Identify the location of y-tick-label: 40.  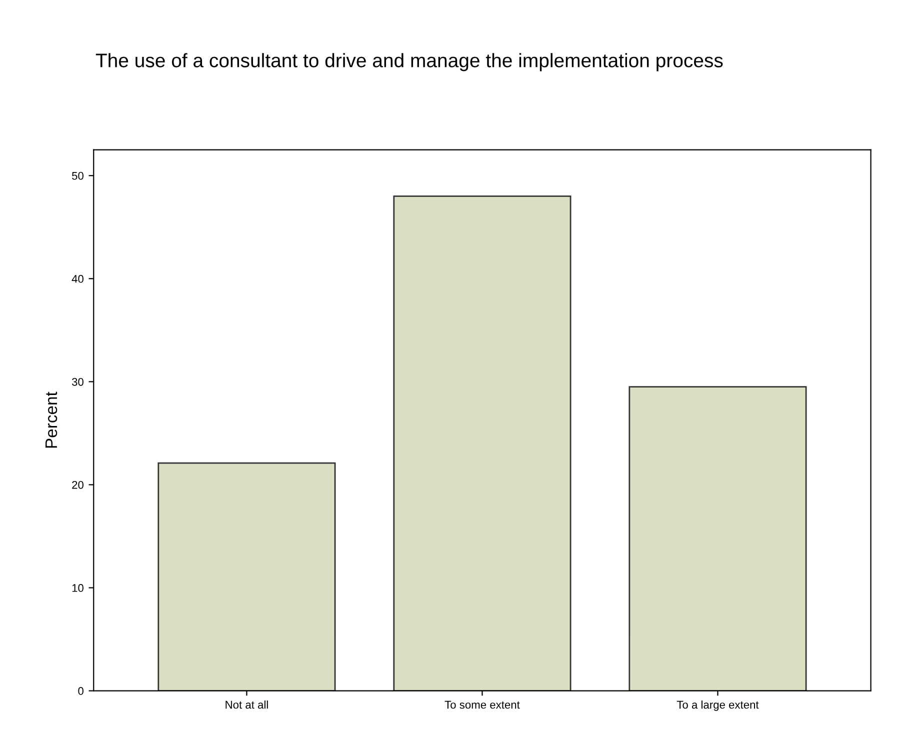
(78, 278).